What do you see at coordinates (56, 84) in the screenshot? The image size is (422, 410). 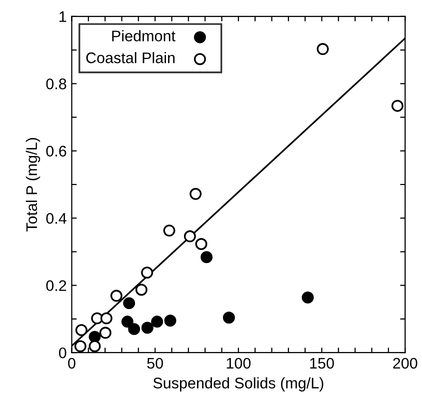 I see `y-tick-label: 0.8` at bounding box center [56, 84].